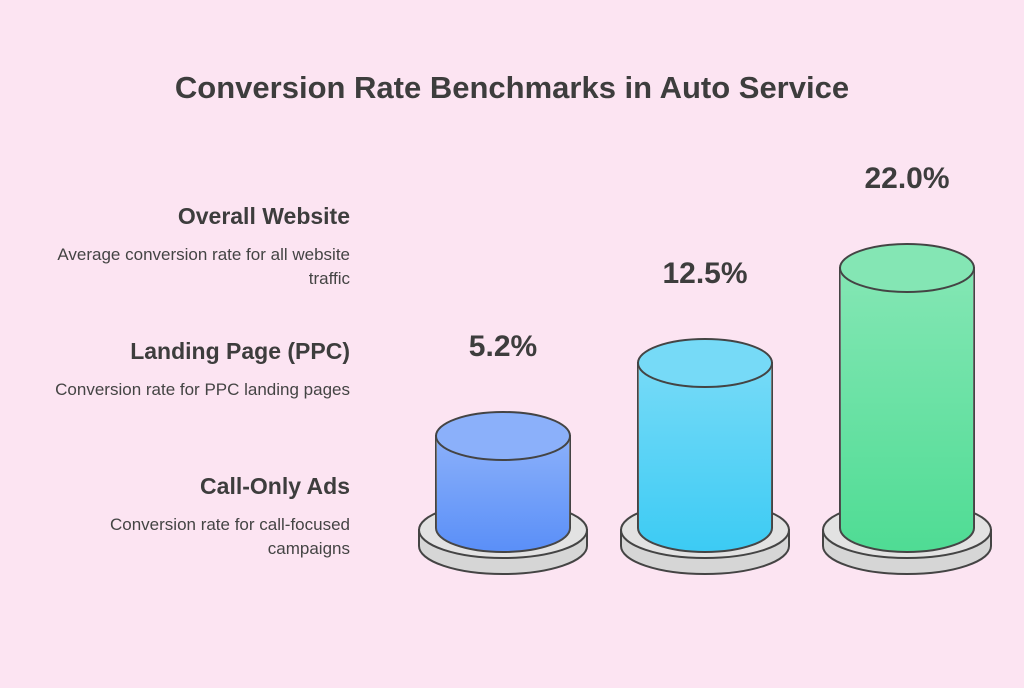  Describe the element at coordinates (275, 486) in the screenshot. I see `category-label: Call-Only Ads` at that location.